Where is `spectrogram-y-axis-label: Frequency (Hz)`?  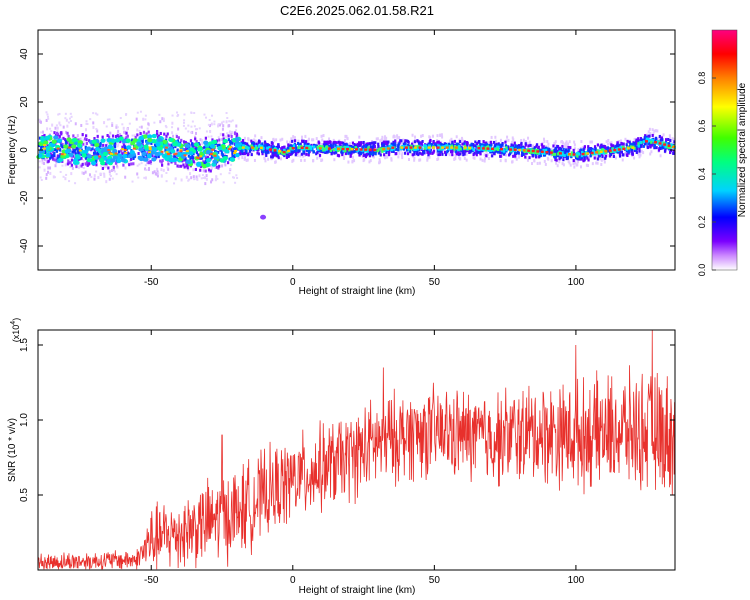
spectrogram-y-axis-label: Frequency (Hz) is located at coordinates (12, 150).